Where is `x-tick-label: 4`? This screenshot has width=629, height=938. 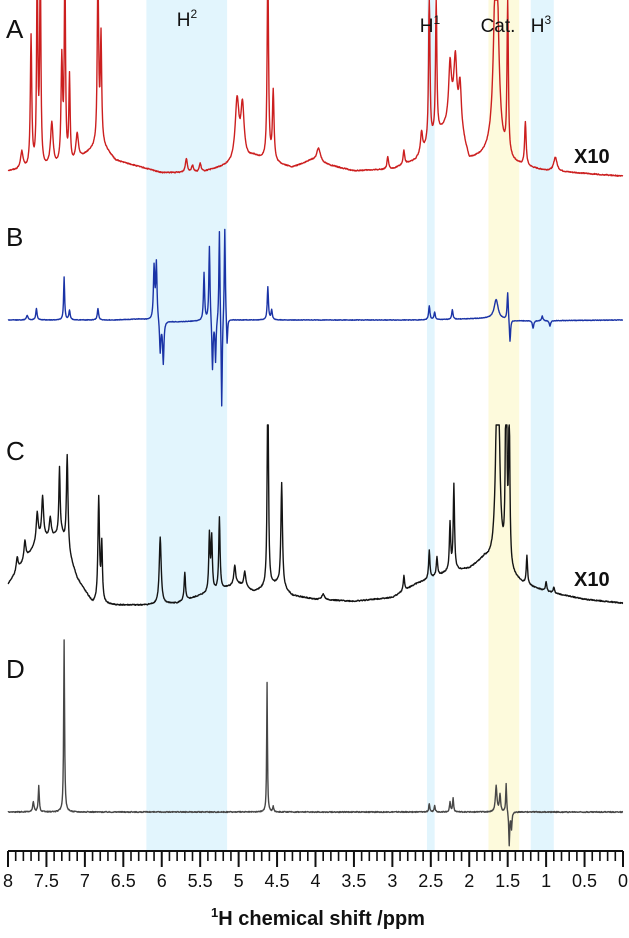 x-tick-label: 4 is located at coordinates (315, 881).